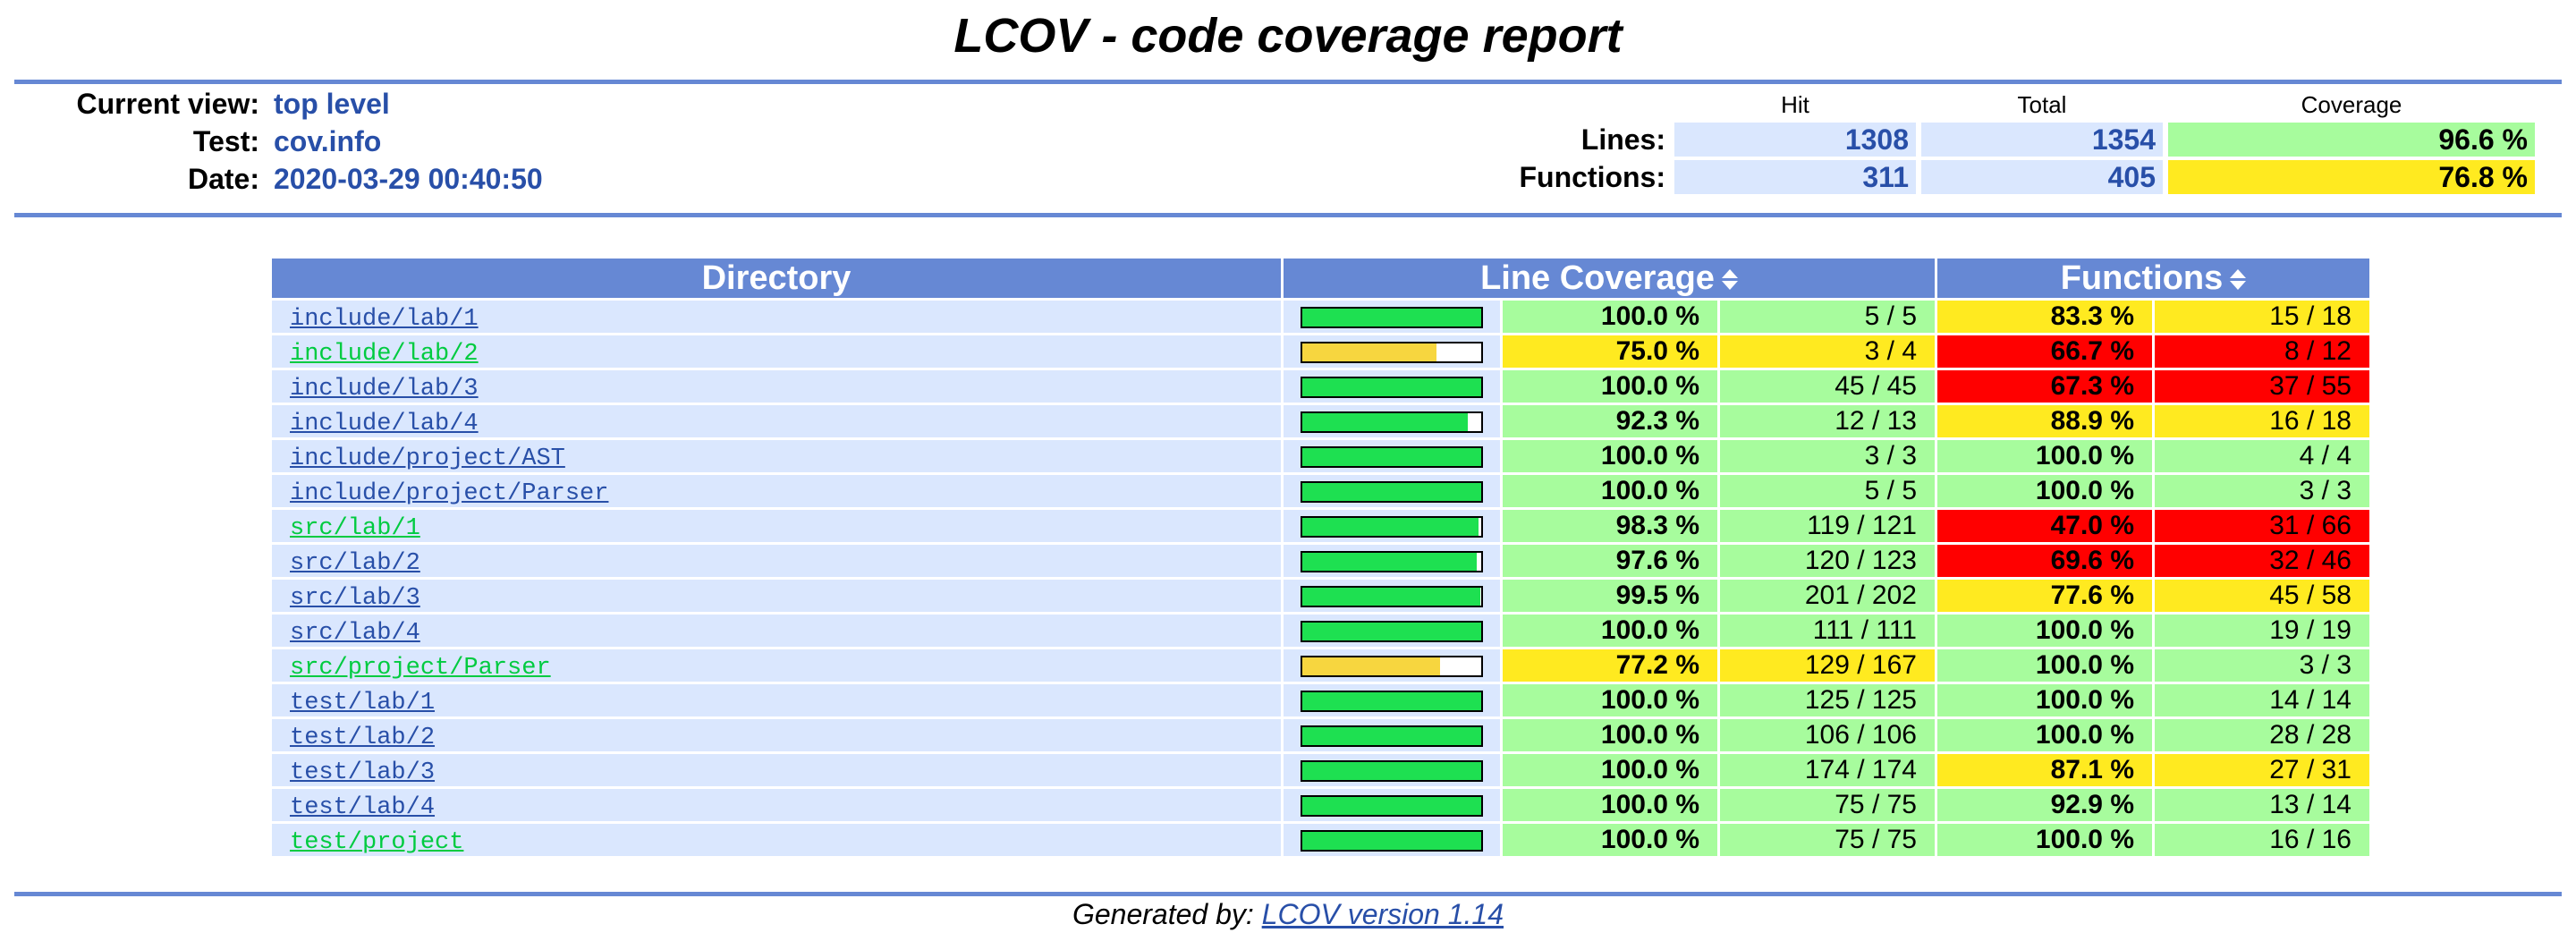  Describe the element at coordinates (2262, 561) in the screenshot. I see `function-coverage-count: 32 / 46` at that location.